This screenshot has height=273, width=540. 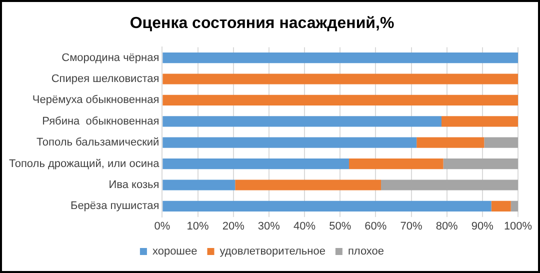 I want to click on y-tick-label: Ива козья, so click(x=134, y=185).